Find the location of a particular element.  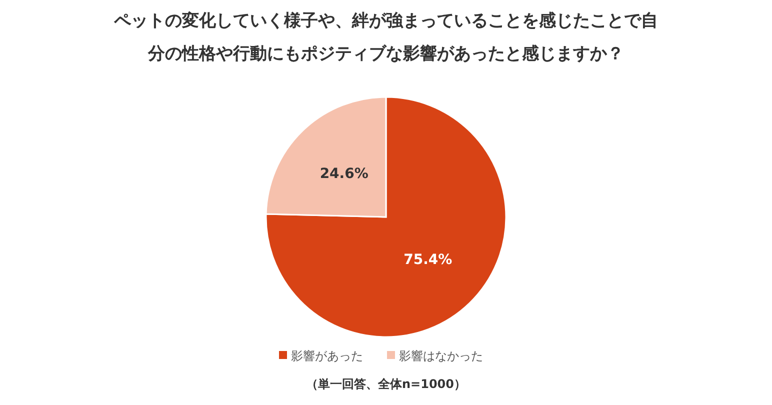

chart-title: ペットの変化していく様子や、絆が強まっていることを感じたことで自分の性格や行動にもポジティブな影響があったと感じますか？ is located at coordinates (385, 37).